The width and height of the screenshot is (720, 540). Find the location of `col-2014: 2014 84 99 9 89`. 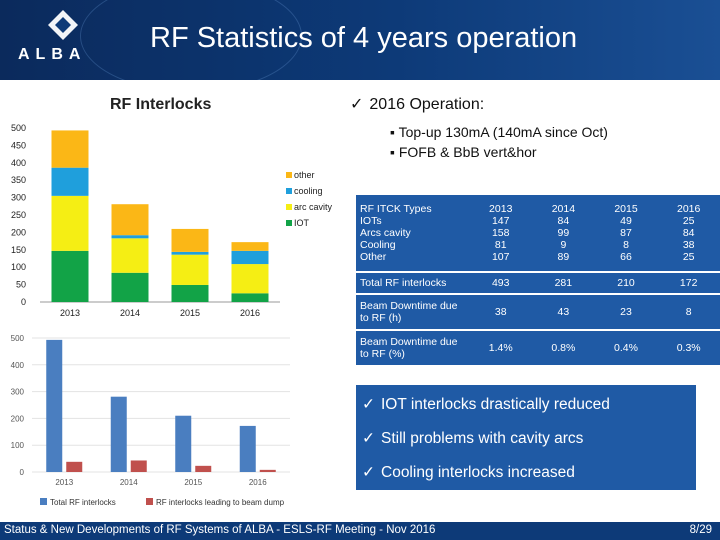

col-2014: 2014 84 99 9 89 is located at coordinates (563, 233).